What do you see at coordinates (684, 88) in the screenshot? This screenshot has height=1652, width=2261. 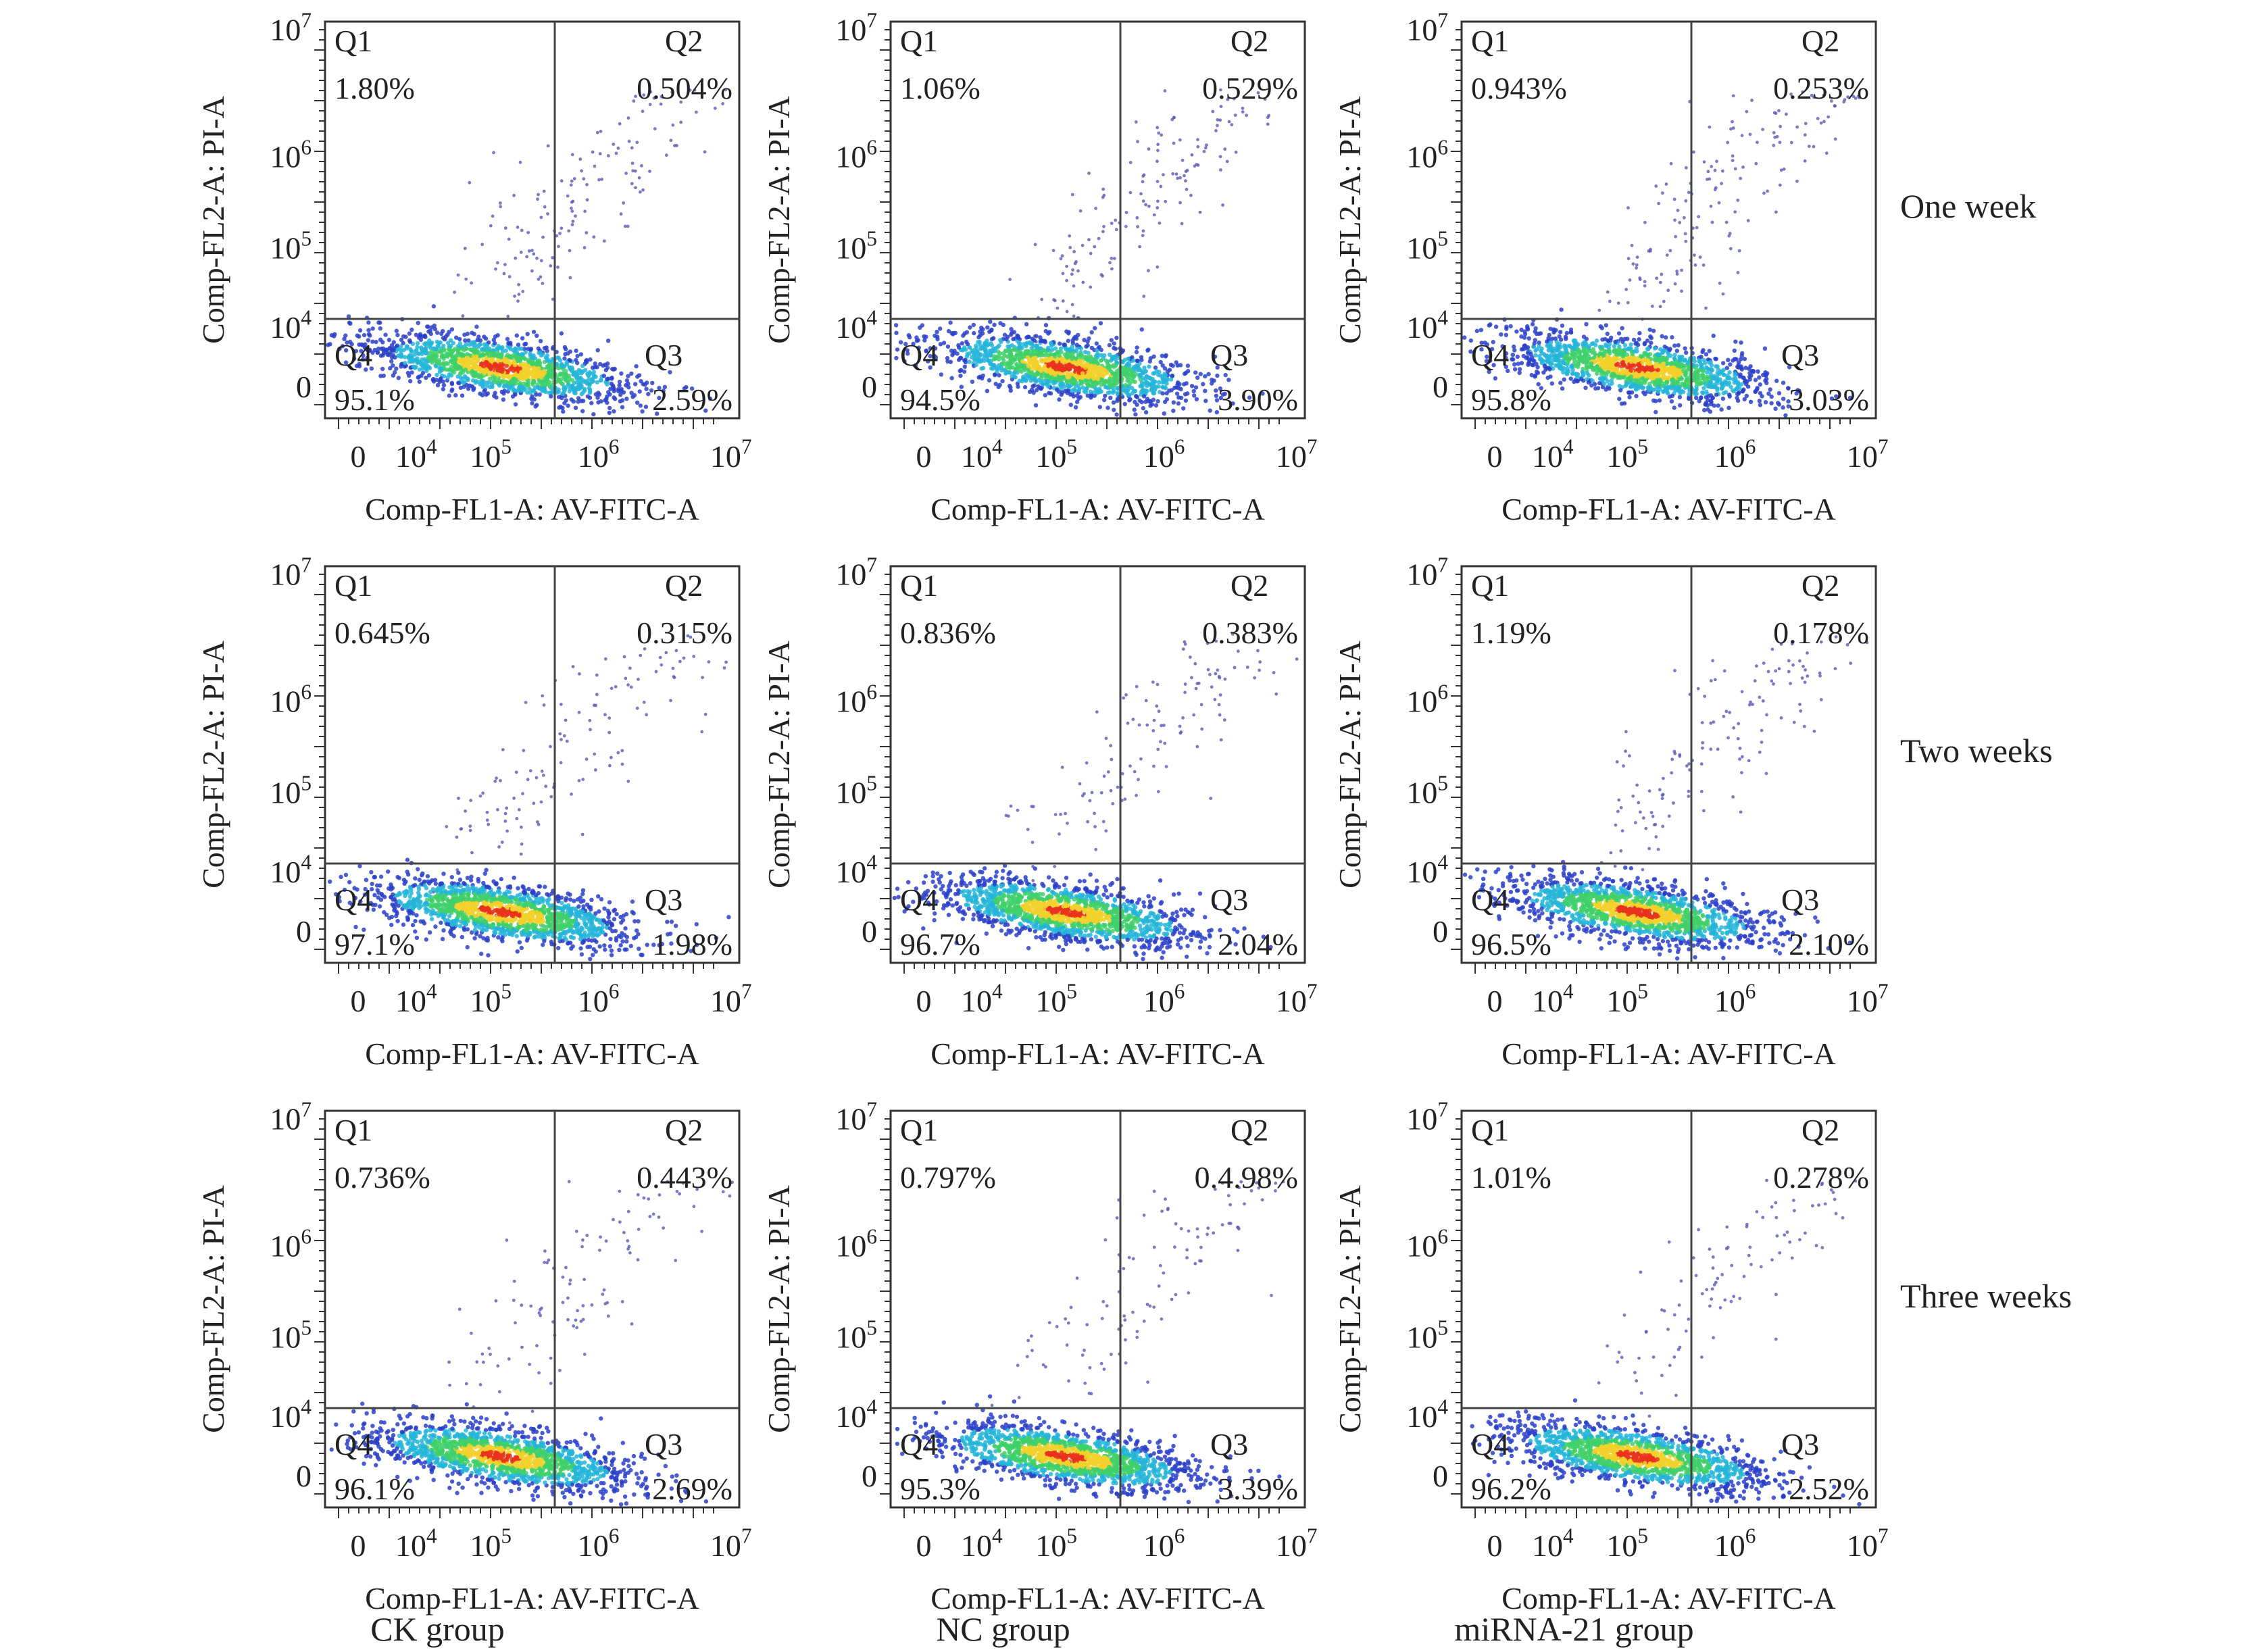 I see `quadrant-percent-q2: 0.504%` at bounding box center [684, 88].